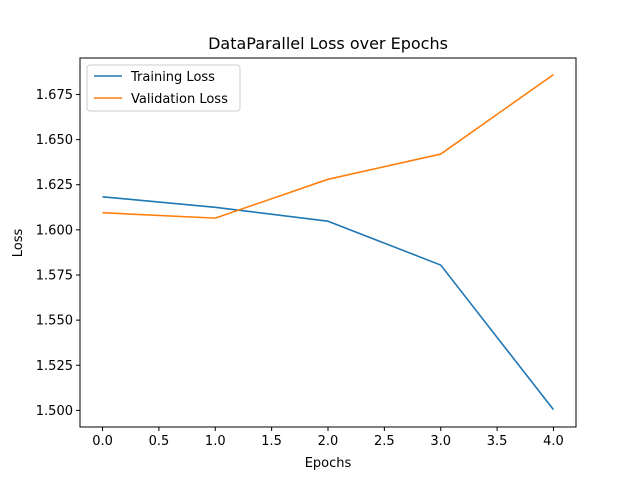 The height and width of the screenshot is (480, 640). Describe the element at coordinates (159, 441) in the screenshot. I see `x-tick-label-0-5: 0.5` at that location.